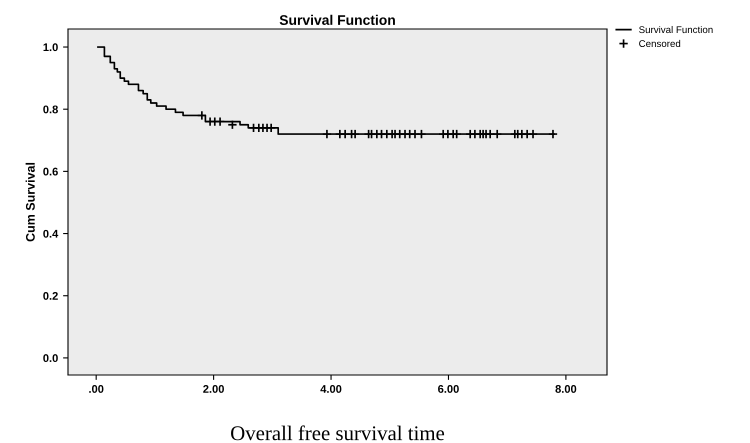  Describe the element at coordinates (448, 389) in the screenshot. I see `x-tick-label: 6.00` at that location.